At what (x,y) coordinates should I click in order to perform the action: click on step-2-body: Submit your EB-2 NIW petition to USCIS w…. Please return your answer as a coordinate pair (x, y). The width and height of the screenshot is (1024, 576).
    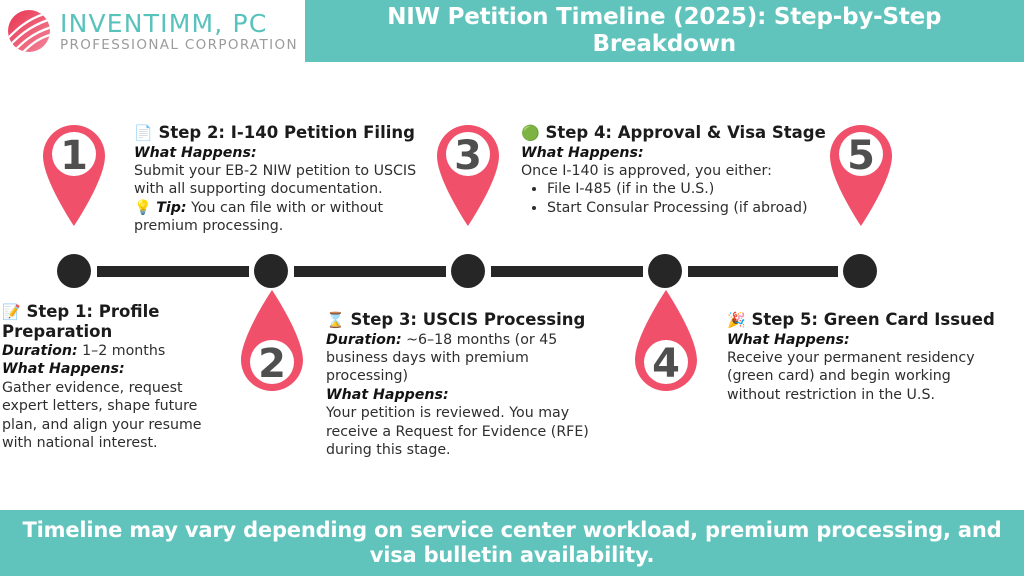
    Looking at the image, I should click on (275, 180).